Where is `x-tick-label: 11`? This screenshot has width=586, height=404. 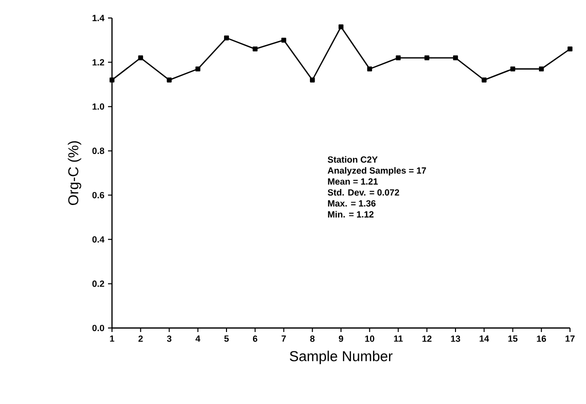 x-tick-label: 11 is located at coordinates (398, 339).